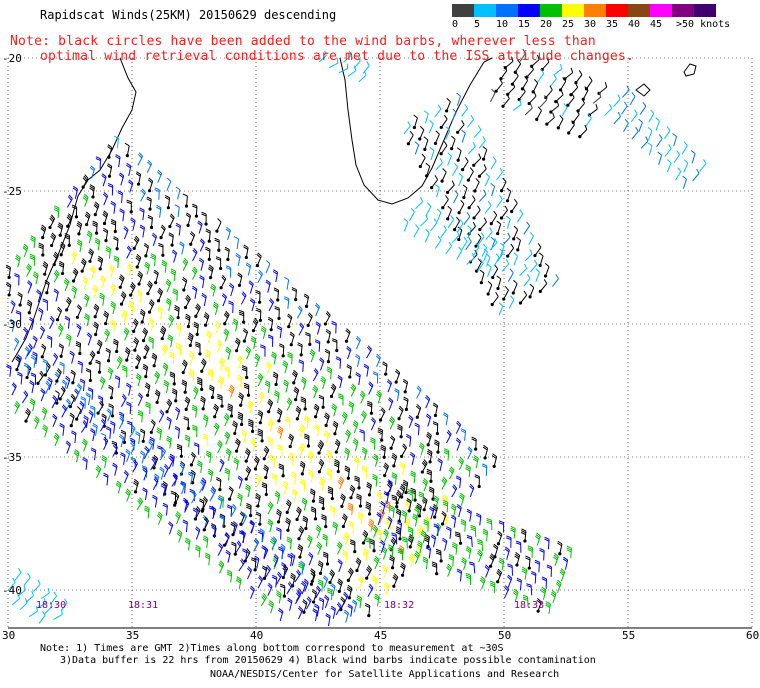  I want to click on legend-label: 20, so click(546, 24).